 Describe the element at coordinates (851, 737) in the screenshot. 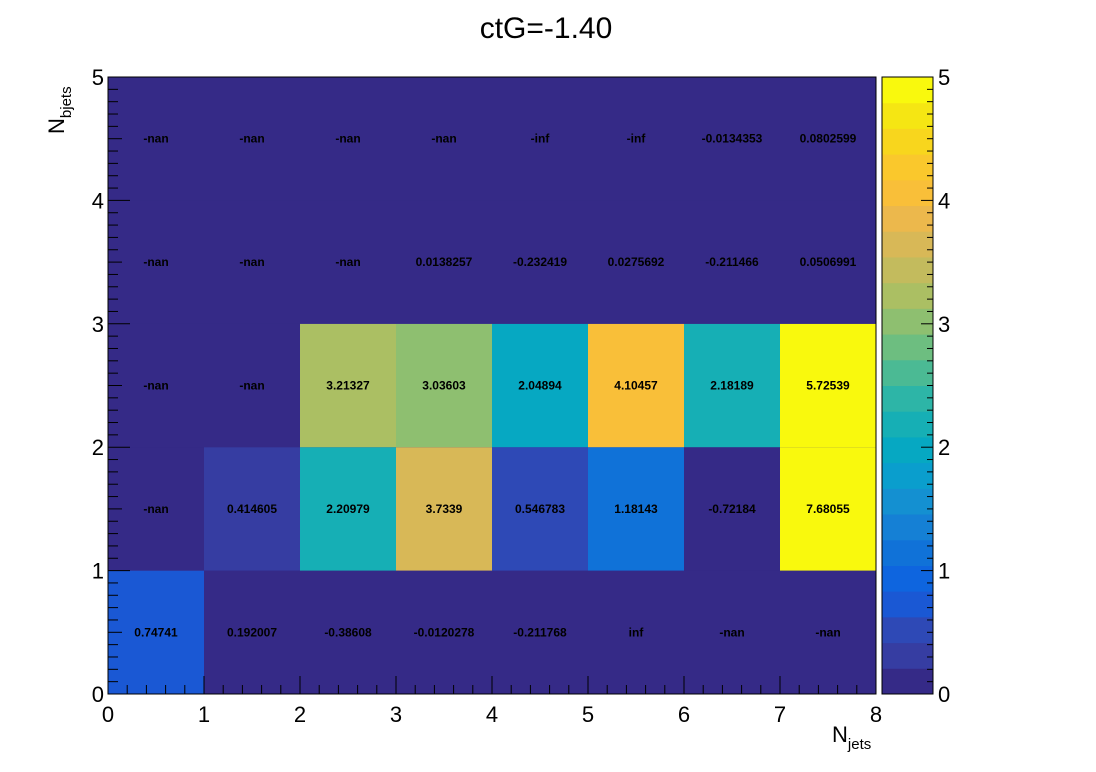

I see `x-axis-title: Njets` at that location.